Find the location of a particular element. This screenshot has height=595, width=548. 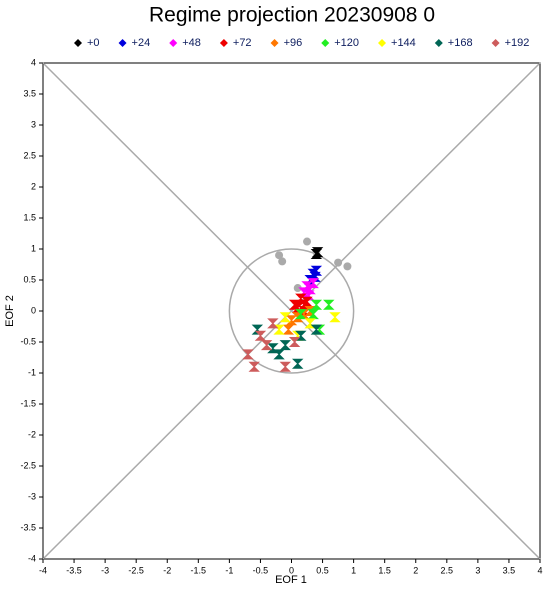

y-tick-label: 3.5 is located at coordinates (29, 93).